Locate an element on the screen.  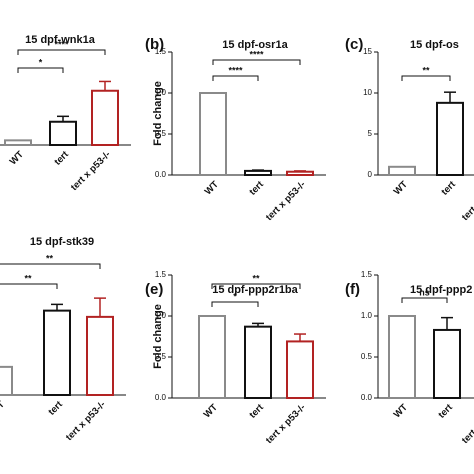
significance-label: ns is located at coordinates (424, 292).